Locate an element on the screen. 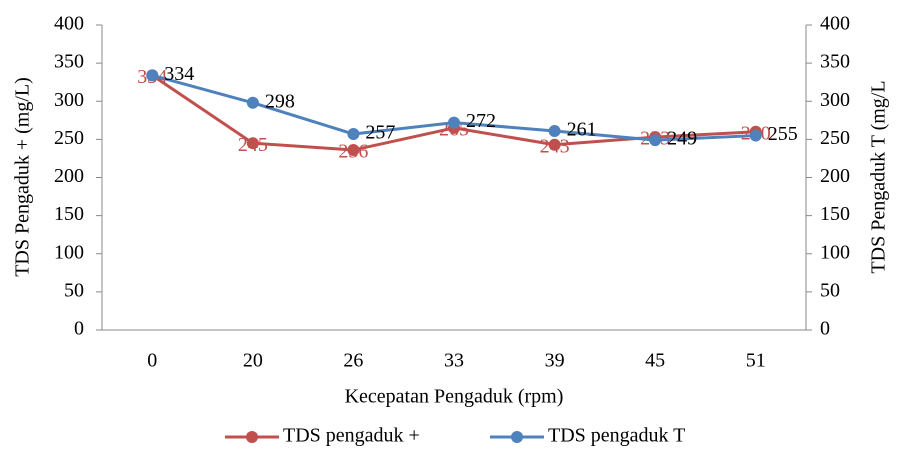  data-label: 236 is located at coordinates (353, 152).